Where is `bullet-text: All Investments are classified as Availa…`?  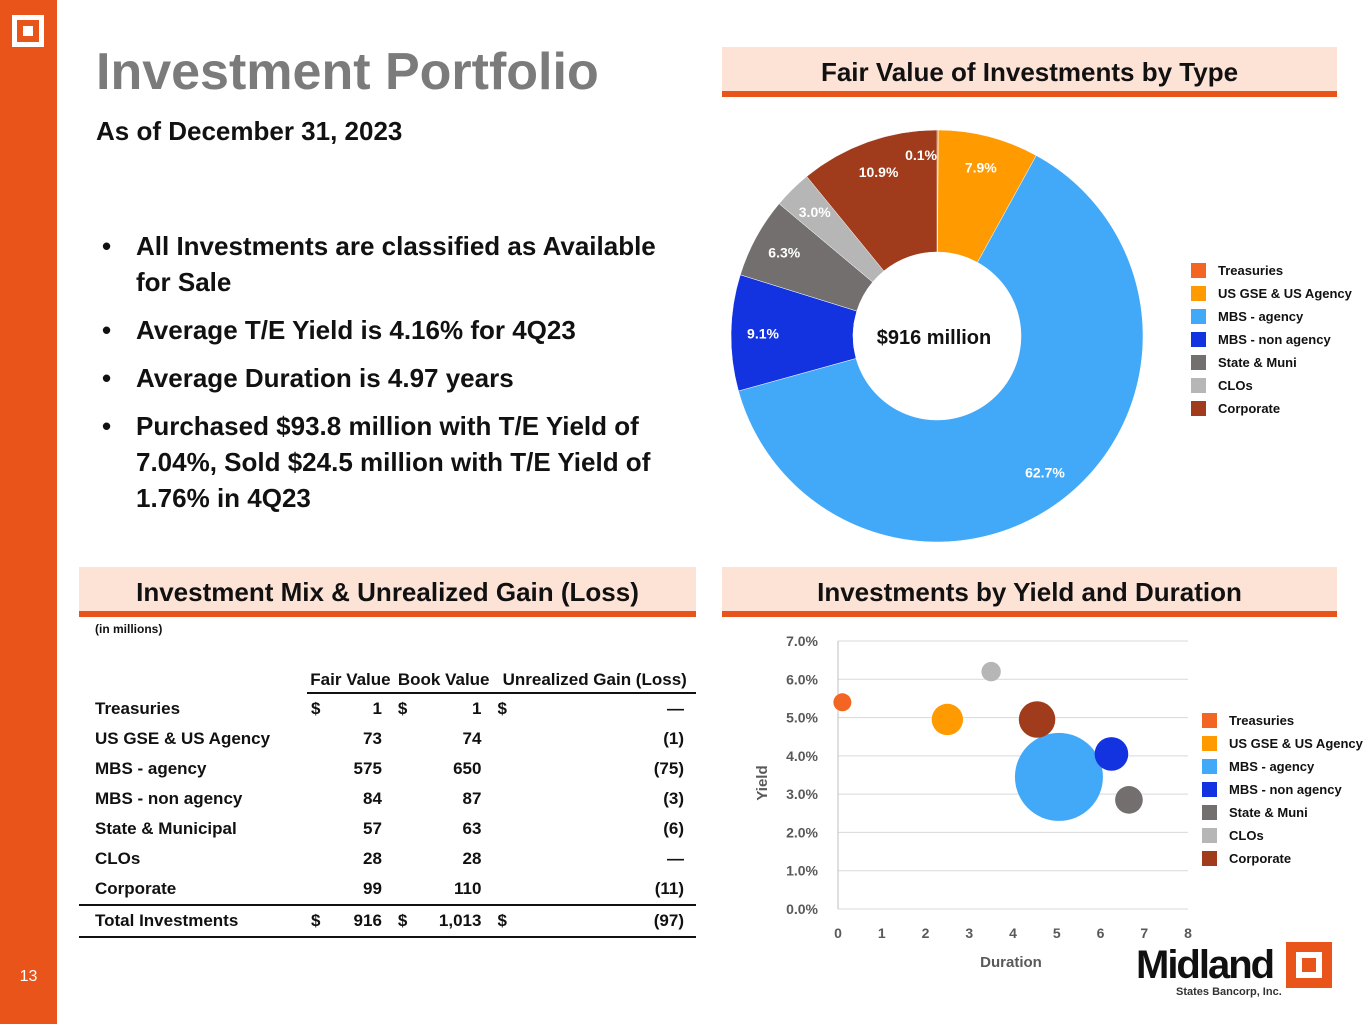 bullet-text: All Investments are classified as Availa… is located at coordinates (396, 264).